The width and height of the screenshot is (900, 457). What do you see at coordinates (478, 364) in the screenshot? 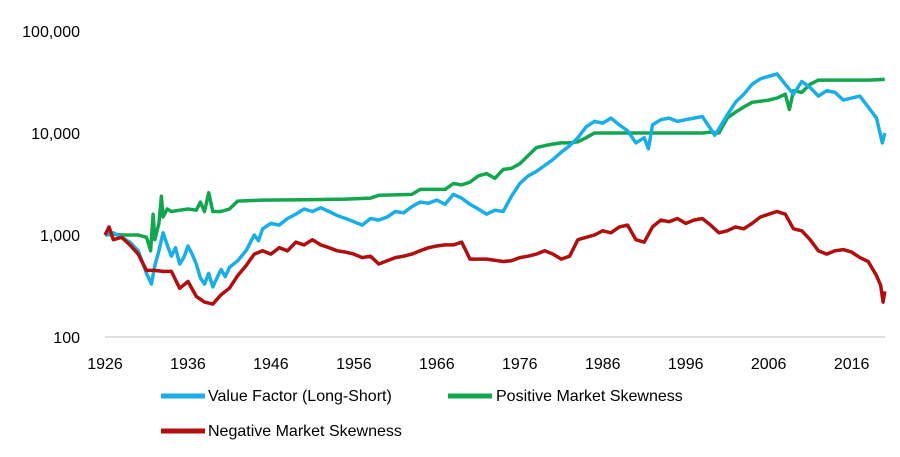
I see `x-axis-tick-labels: 1926 1936 1946 1956 1966 1976 1986 1996 2006 2016` at bounding box center [478, 364].